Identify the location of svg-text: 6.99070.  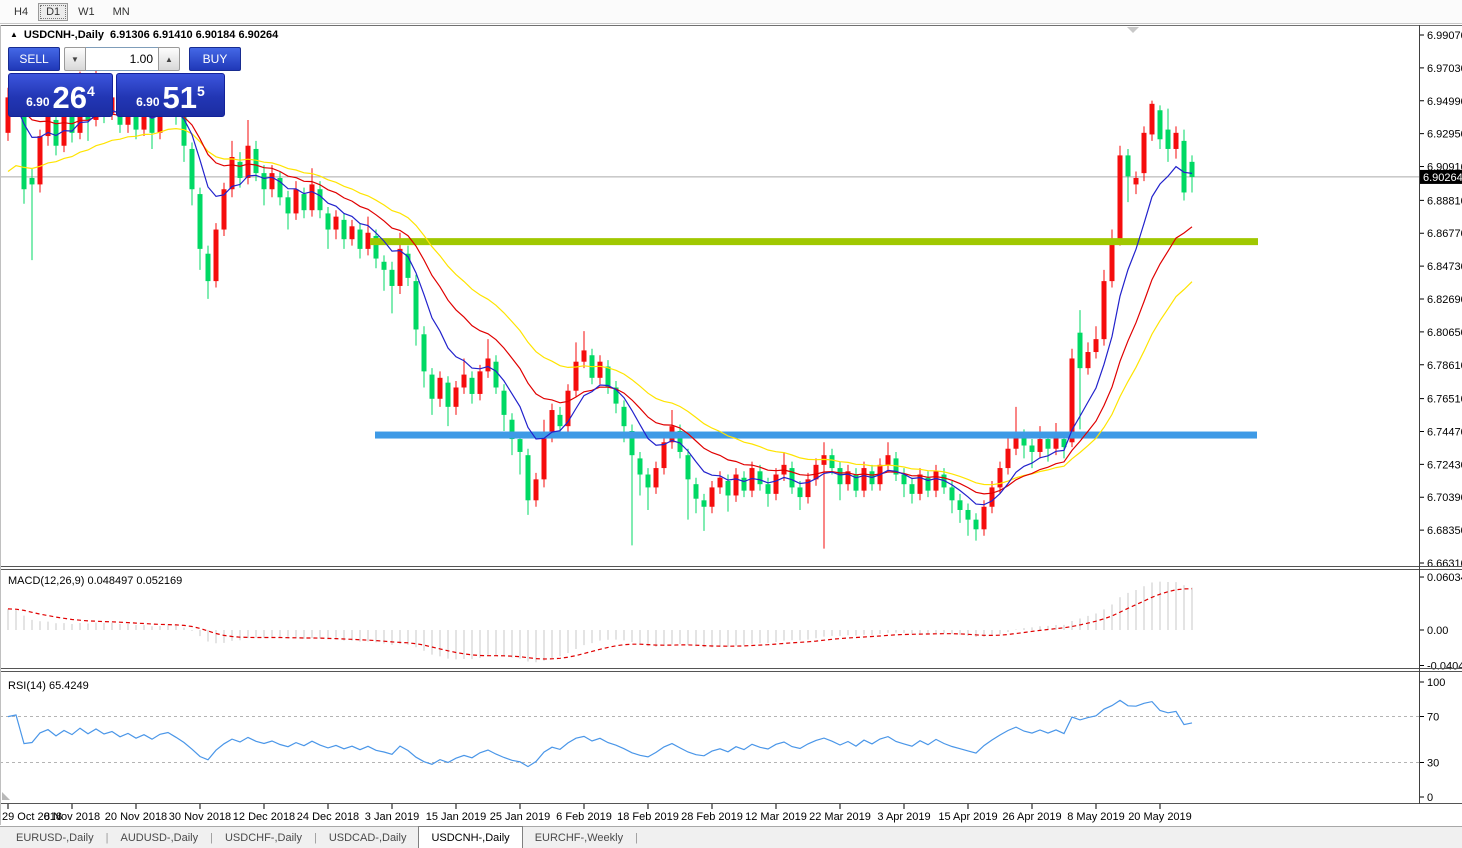
(1444, 36).